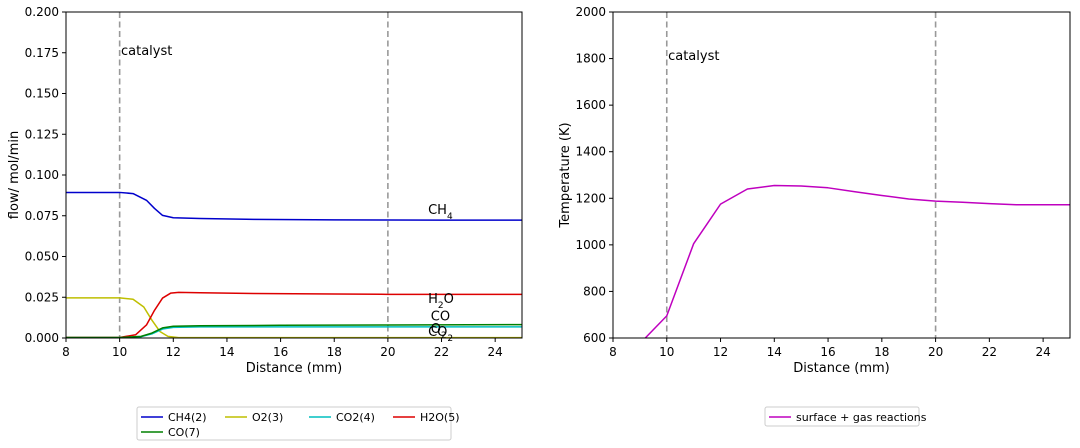 The height and width of the screenshot is (448, 1080). Describe the element at coordinates (590, 59) in the screenshot. I see `y-tick-label: 1800` at that location.